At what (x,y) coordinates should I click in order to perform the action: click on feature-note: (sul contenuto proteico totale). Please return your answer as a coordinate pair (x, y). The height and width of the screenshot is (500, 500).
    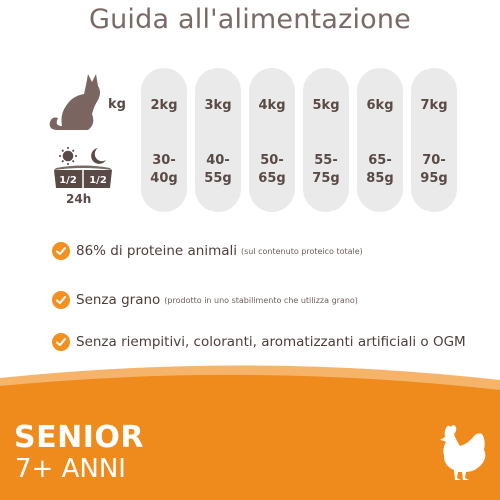
    Looking at the image, I should click on (302, 251).